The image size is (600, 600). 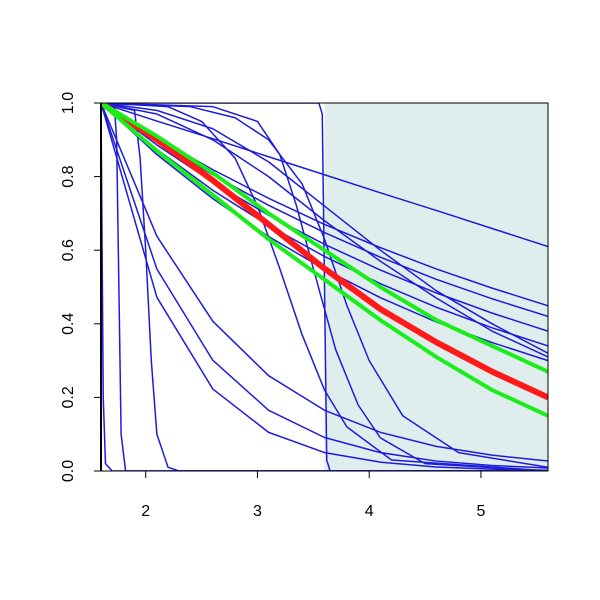 I want to click on x-tick-label: 2, so click(x=145, y=511).